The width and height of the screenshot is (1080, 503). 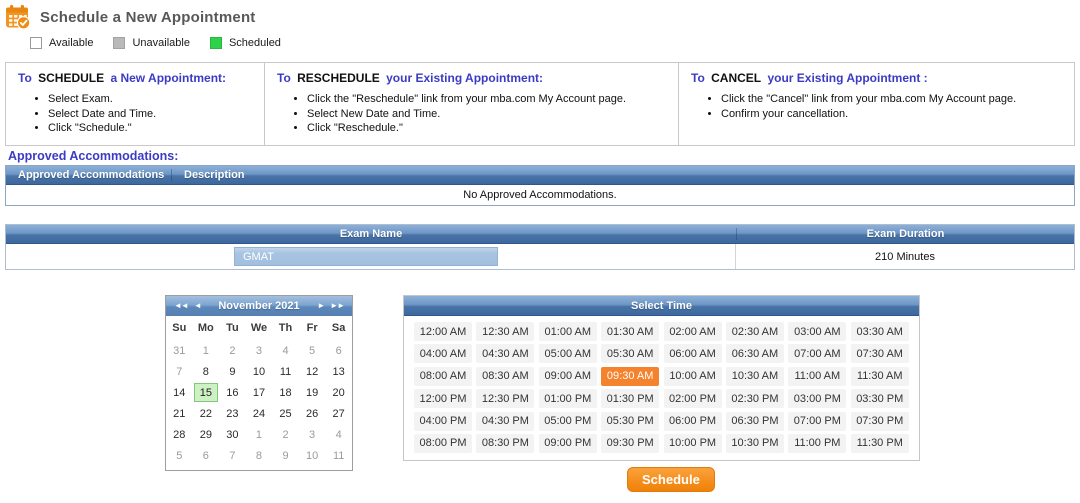 I want to click on calendar-day-25: 25, so click(x=285, y=413).